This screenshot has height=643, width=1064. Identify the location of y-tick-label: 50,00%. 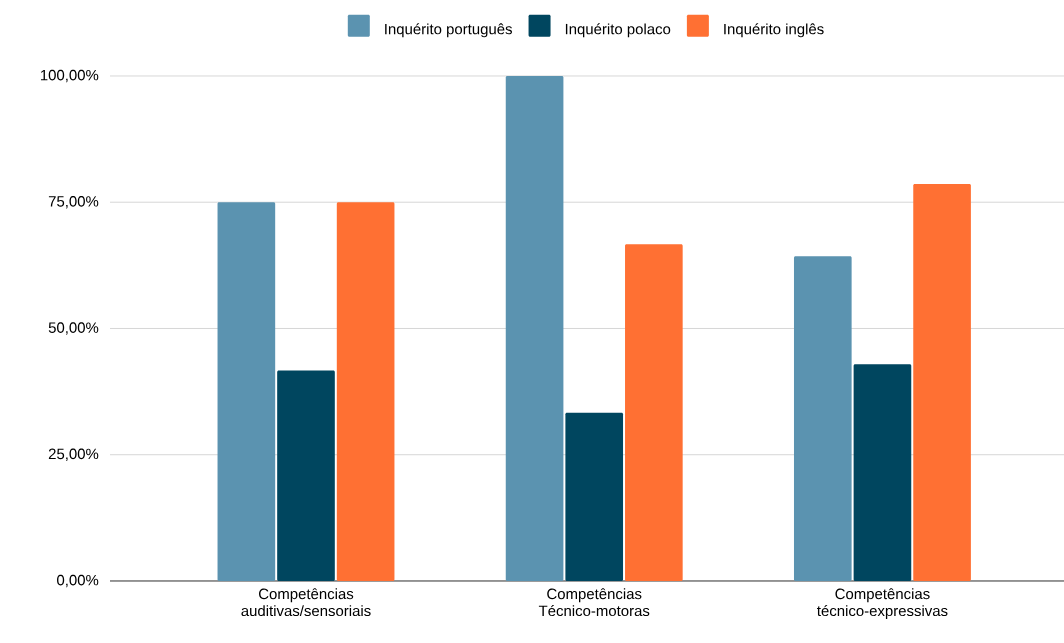
(73, 328).